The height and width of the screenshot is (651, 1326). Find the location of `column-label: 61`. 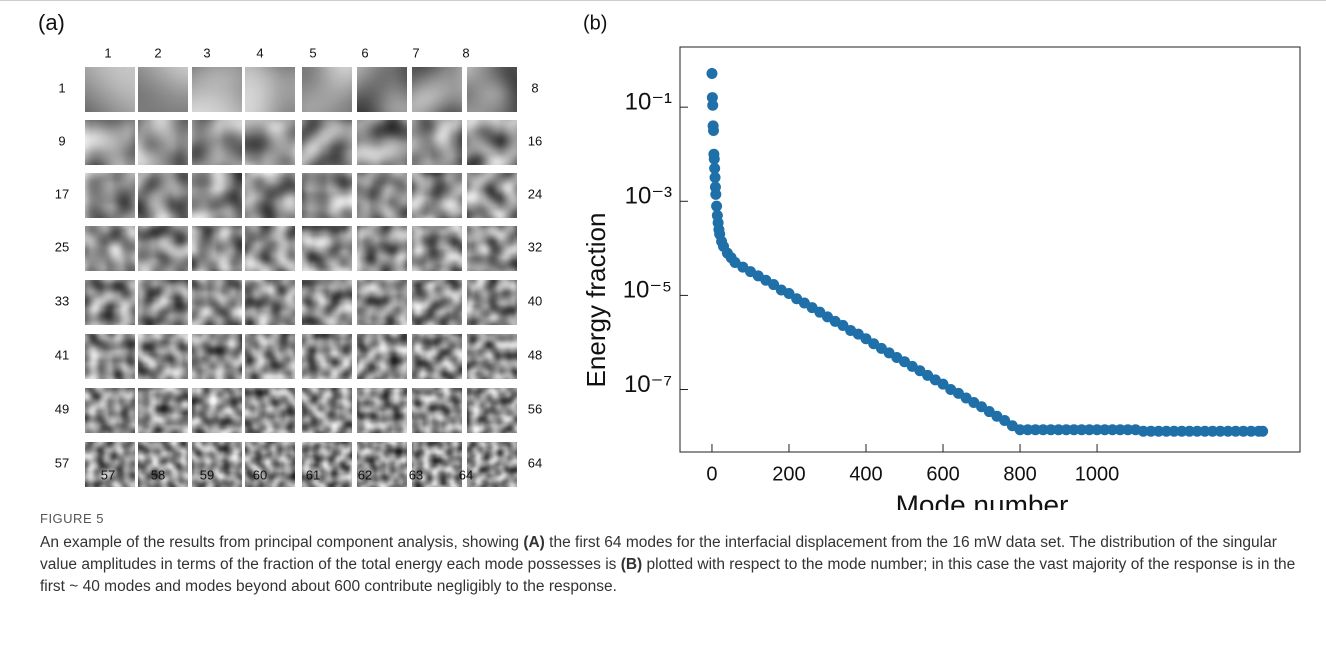

column-label: 61 is located at coordinates (313, 474).